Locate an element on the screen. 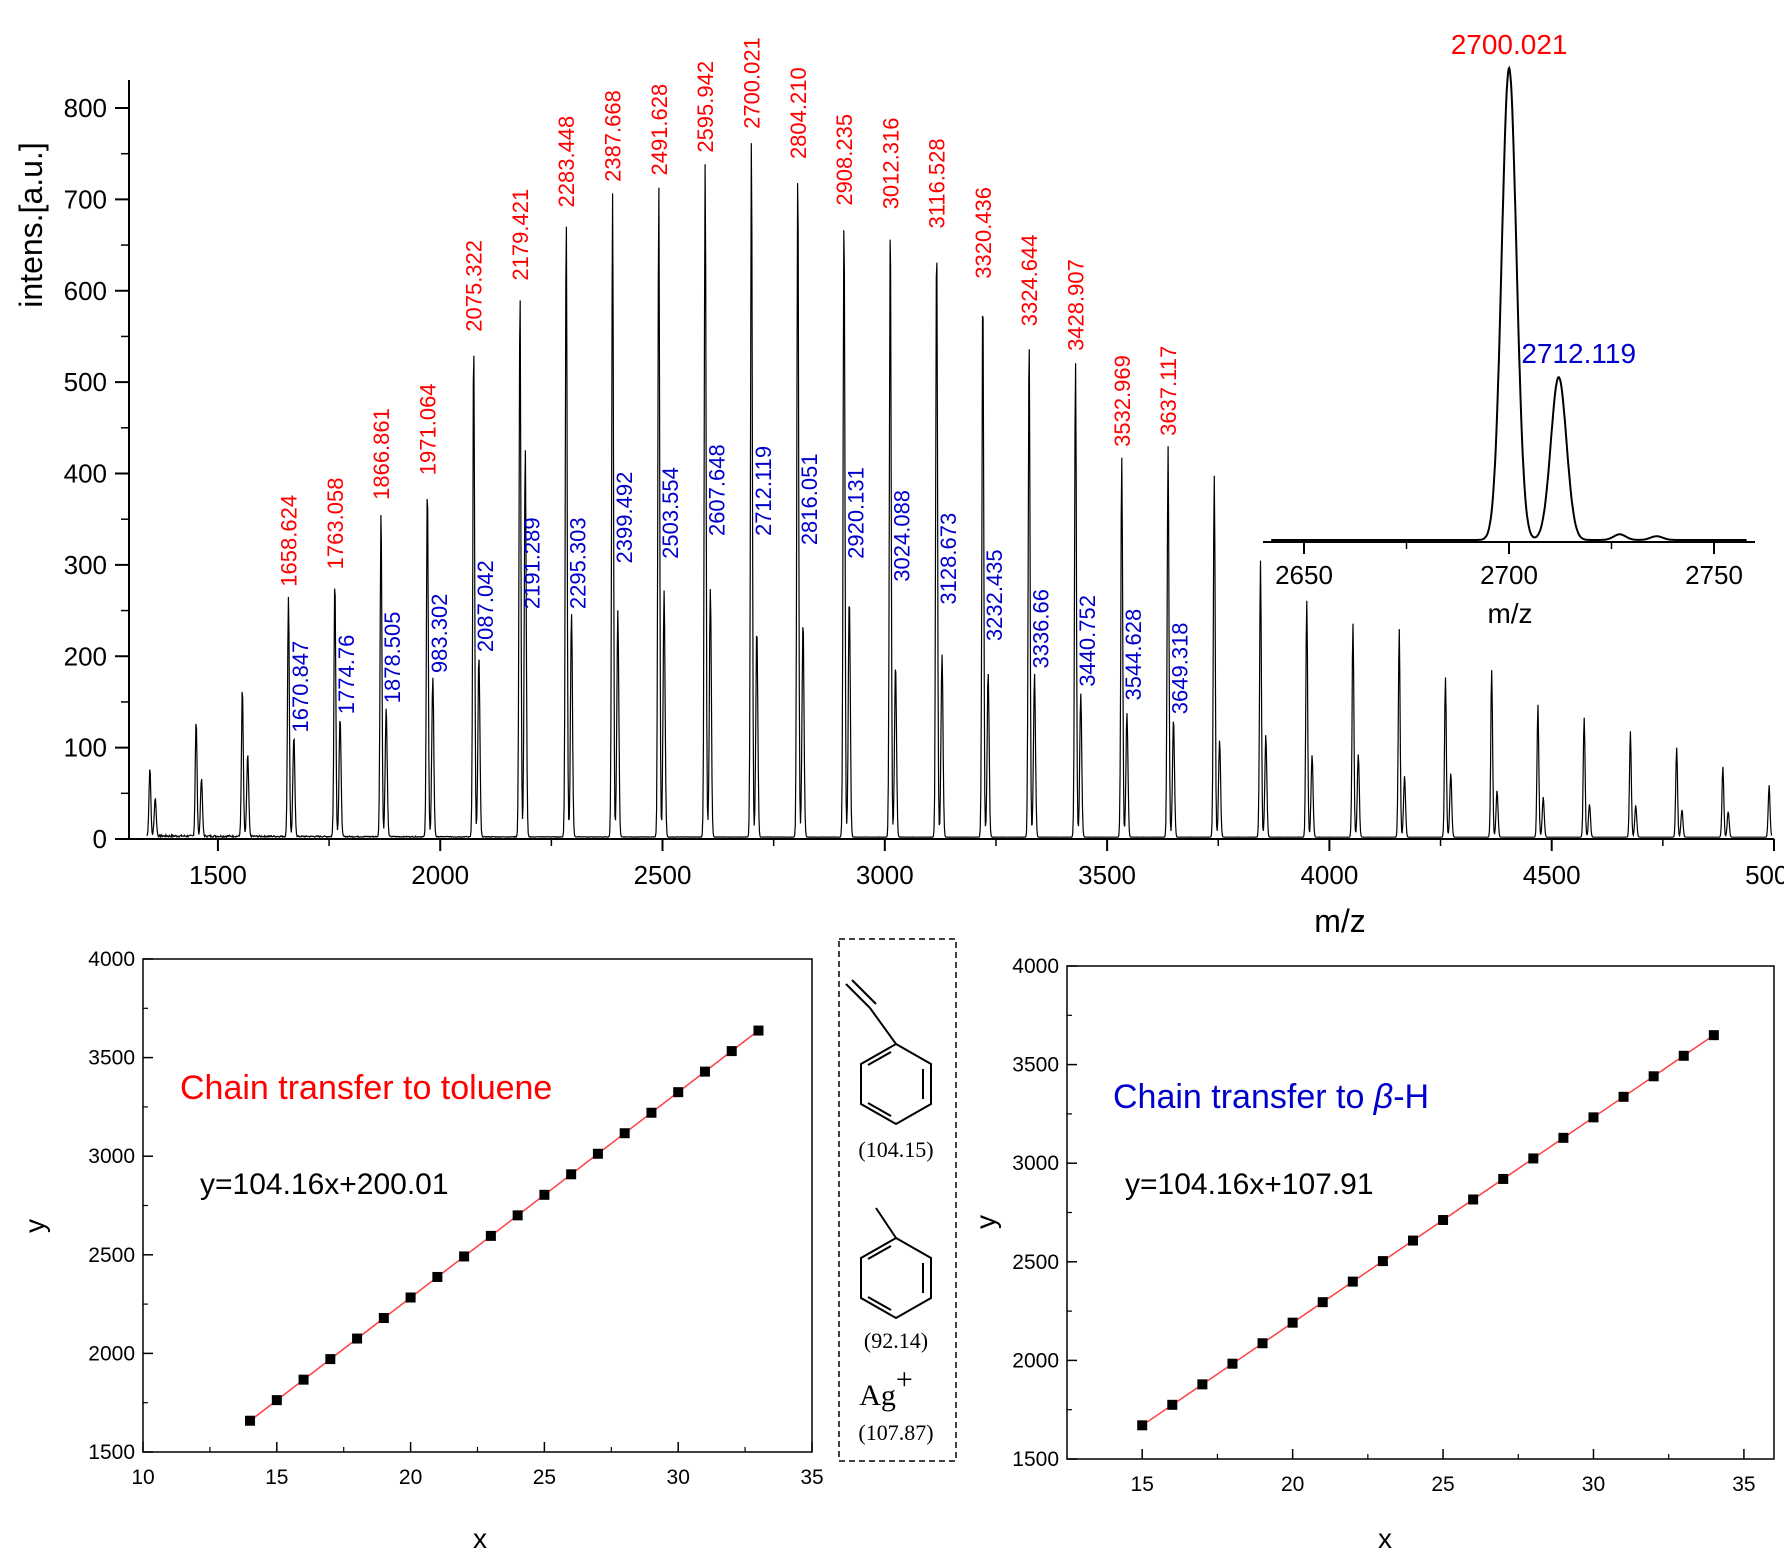 Image resolution: width=1784 pixels, height=1558 pixels. blue-peak-label: 2191.289 is located at coordinates (531, 563).